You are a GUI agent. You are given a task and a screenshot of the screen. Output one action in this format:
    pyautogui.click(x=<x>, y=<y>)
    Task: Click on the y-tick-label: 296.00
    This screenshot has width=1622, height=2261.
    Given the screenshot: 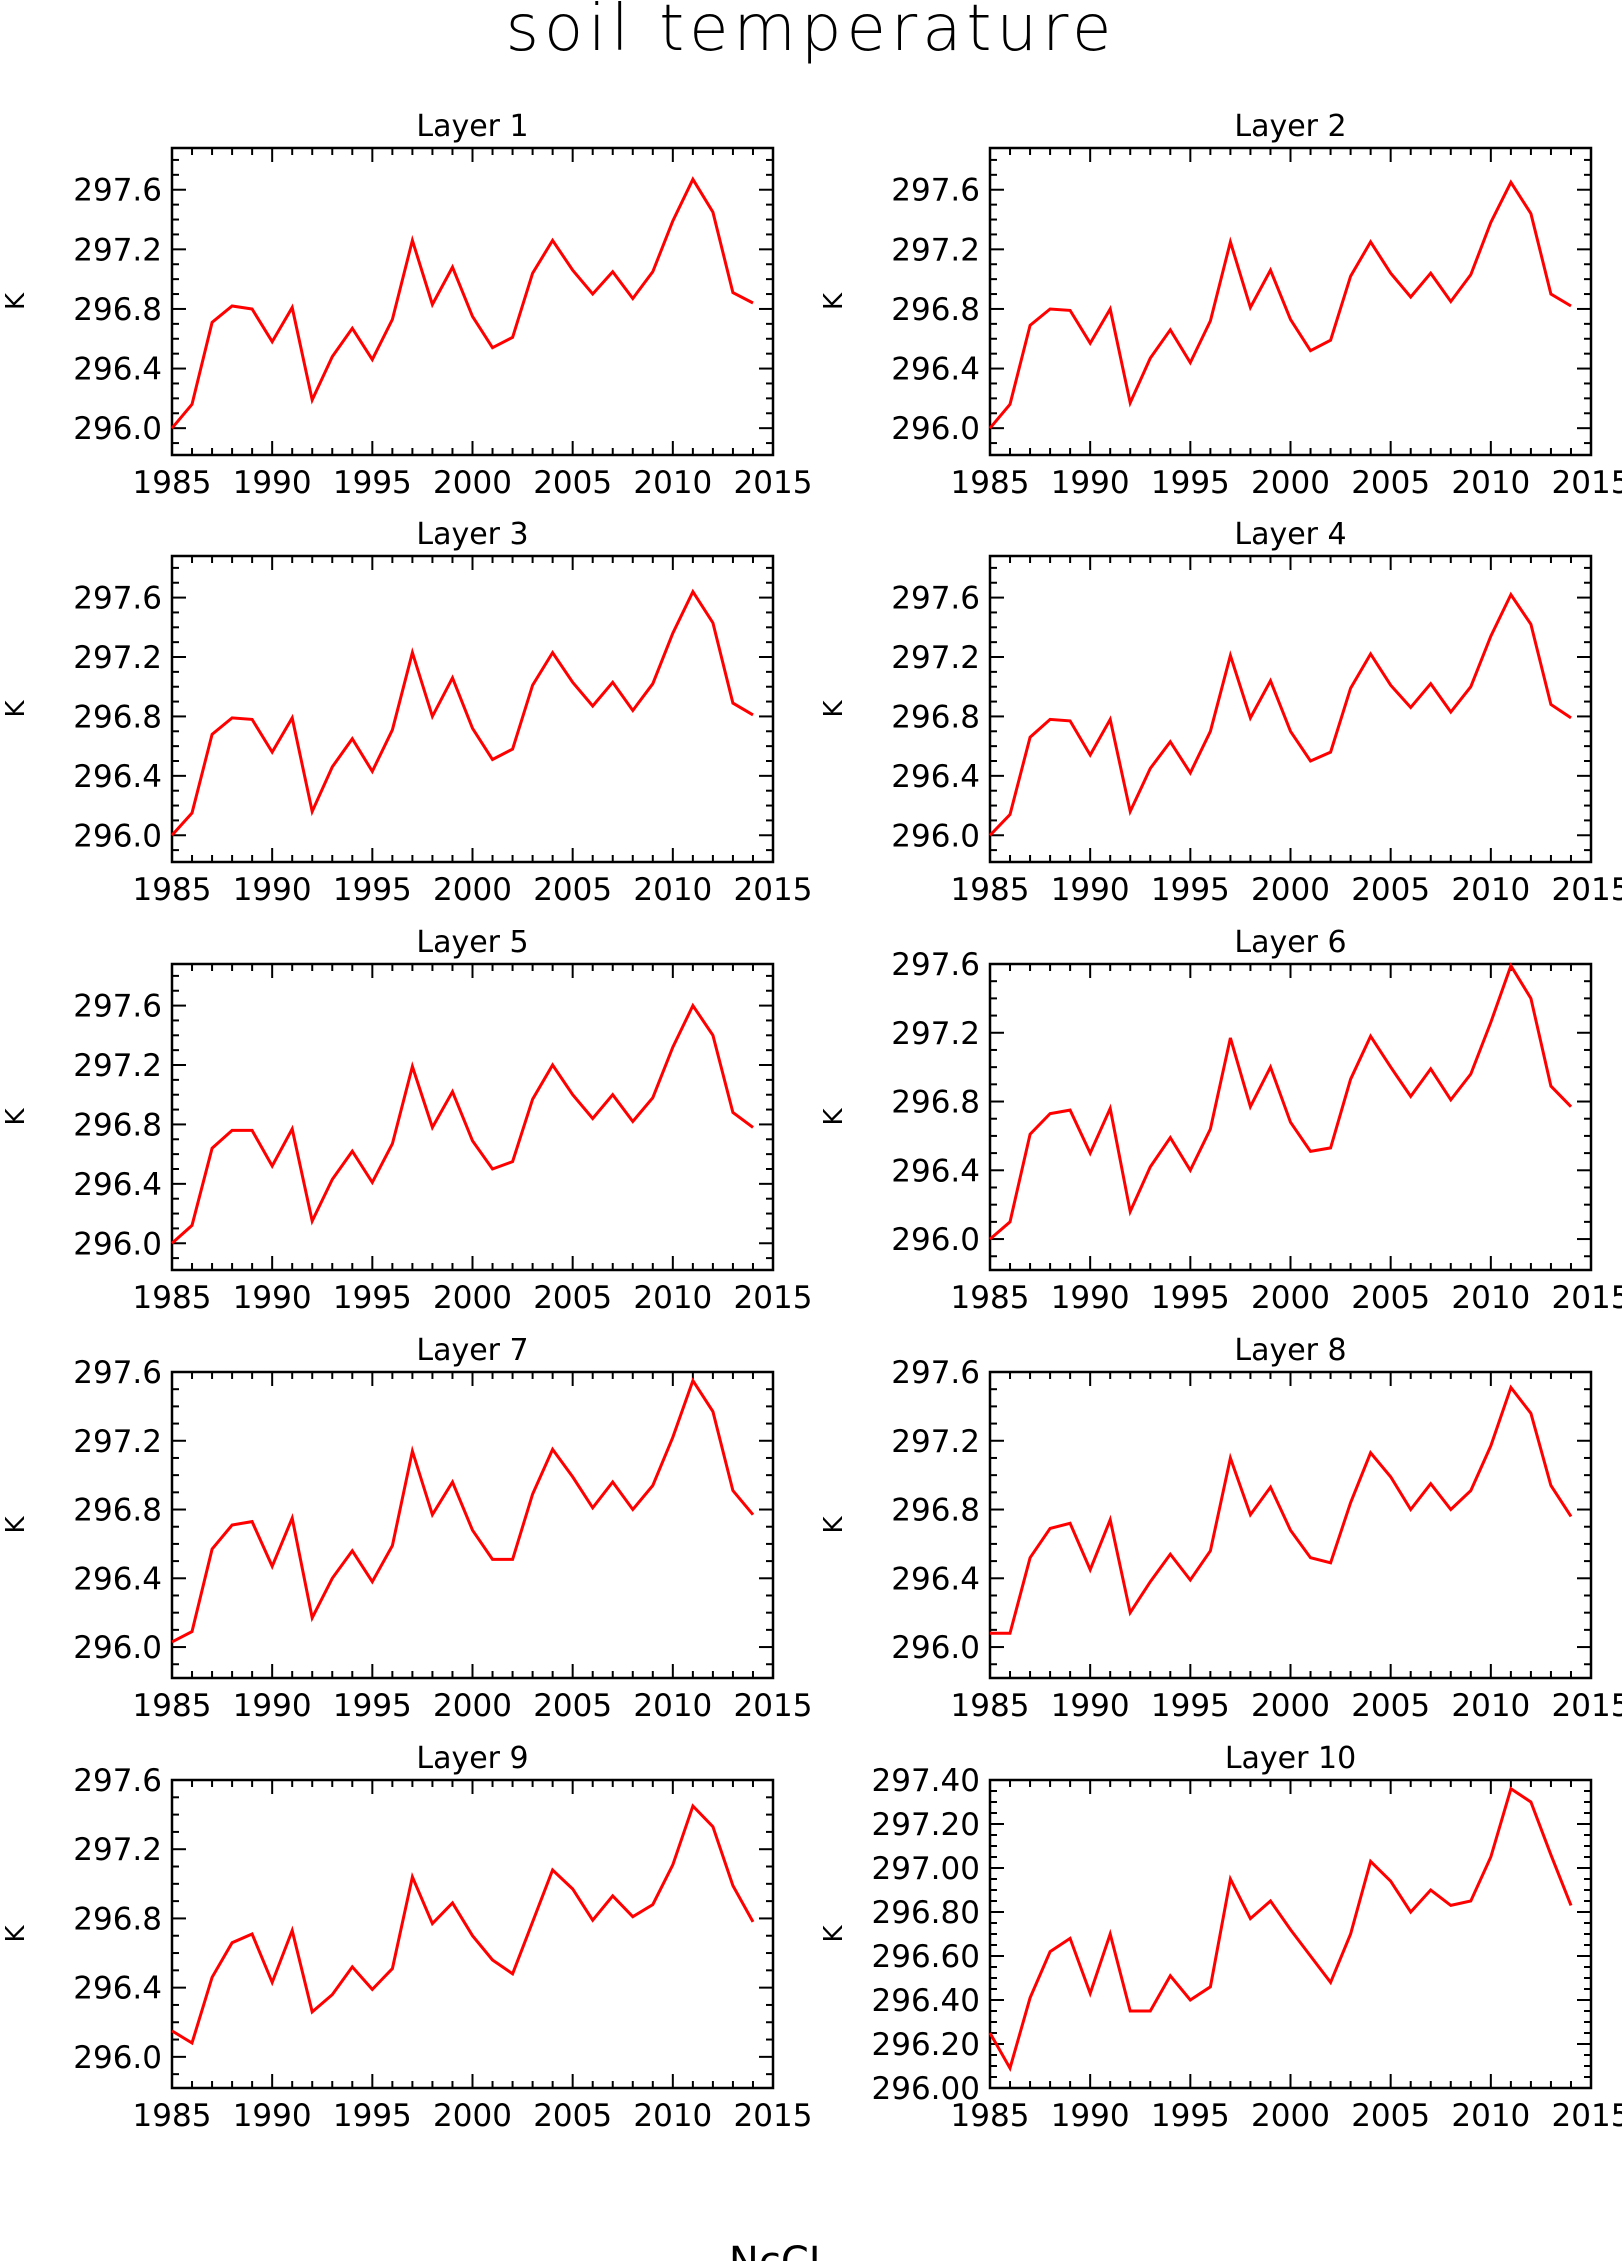 What is the action you would take?
    pyautogui.click(x=926, y=2089)
    